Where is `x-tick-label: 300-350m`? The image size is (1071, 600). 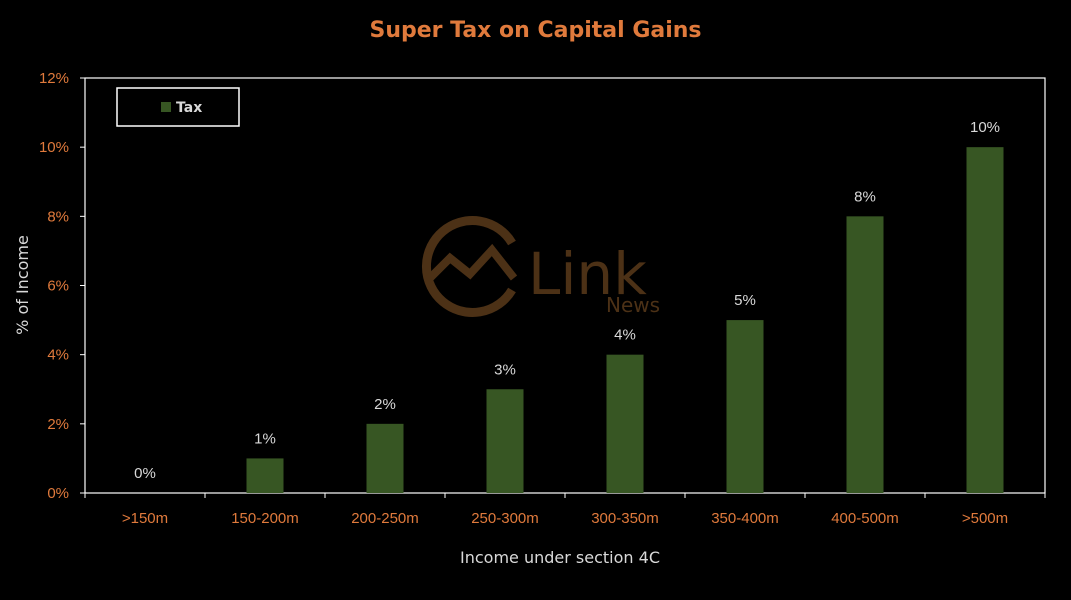
x-tick-label: 300-350m is located at coordinates (625, 518).